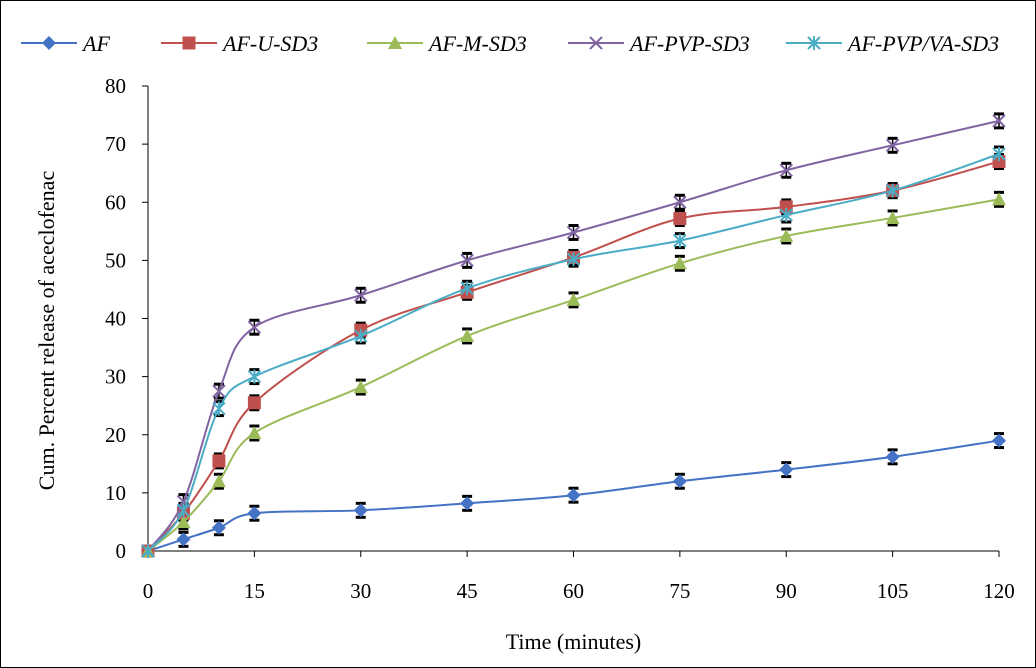 The width and height of the screenshot is (1036, 668). I want to click on x-tick-label: 15, so click(254, 591).